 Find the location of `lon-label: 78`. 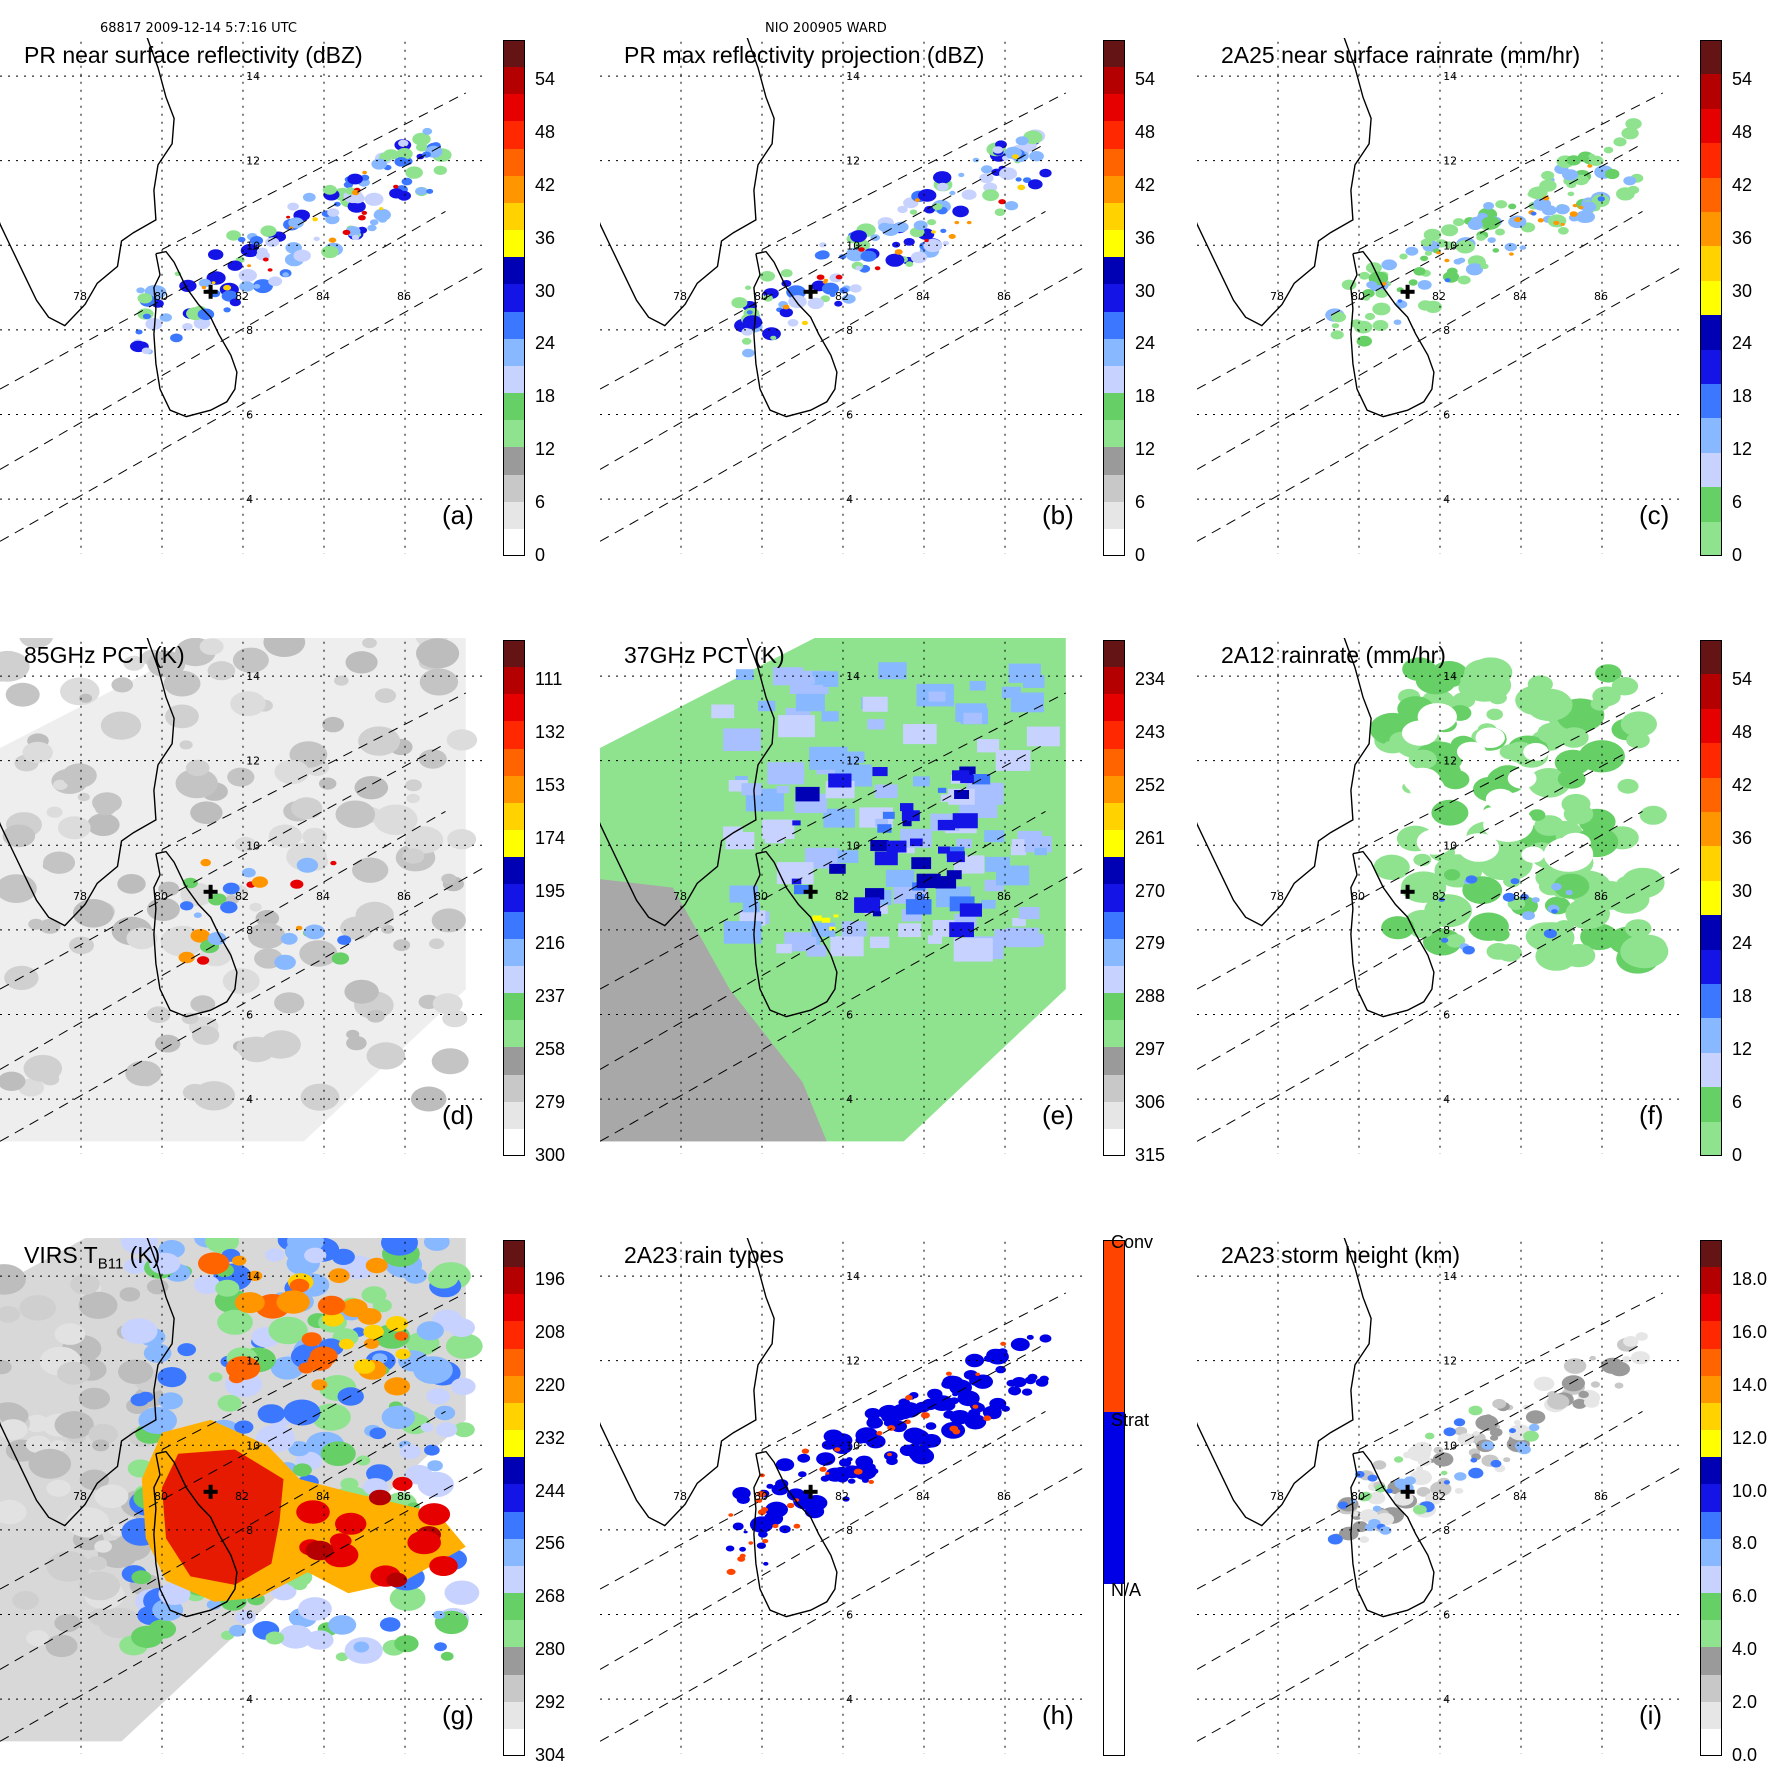

lon-label: 78 is located at coordinates (1277, 896).